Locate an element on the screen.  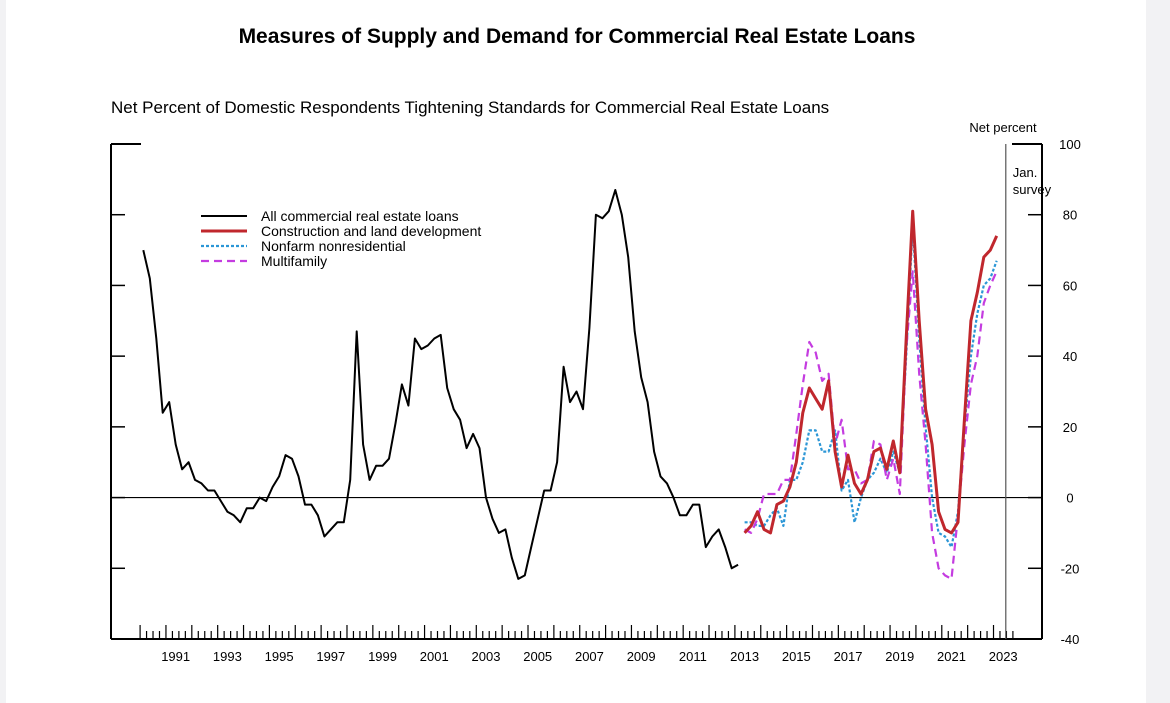
y-tick-label: 80 is located at coordinates (1070, 215).